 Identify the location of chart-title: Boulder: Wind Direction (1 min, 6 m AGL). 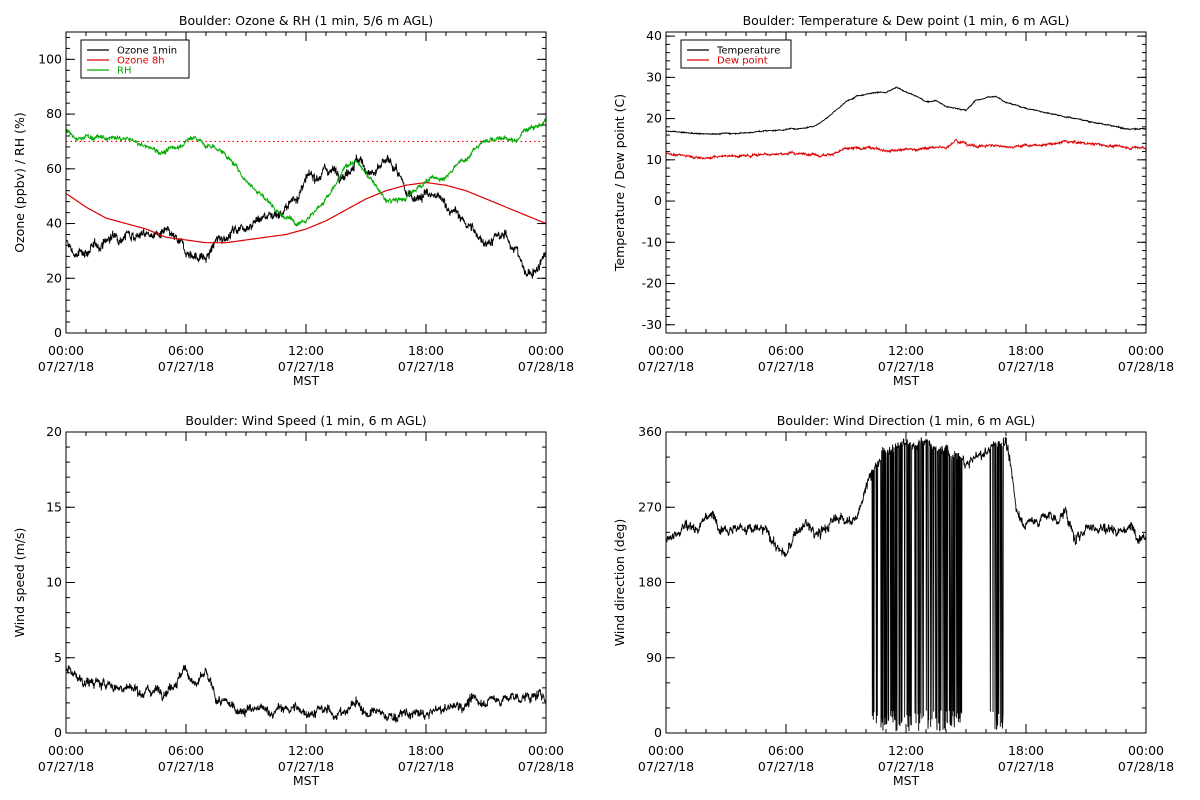
(906, 420).